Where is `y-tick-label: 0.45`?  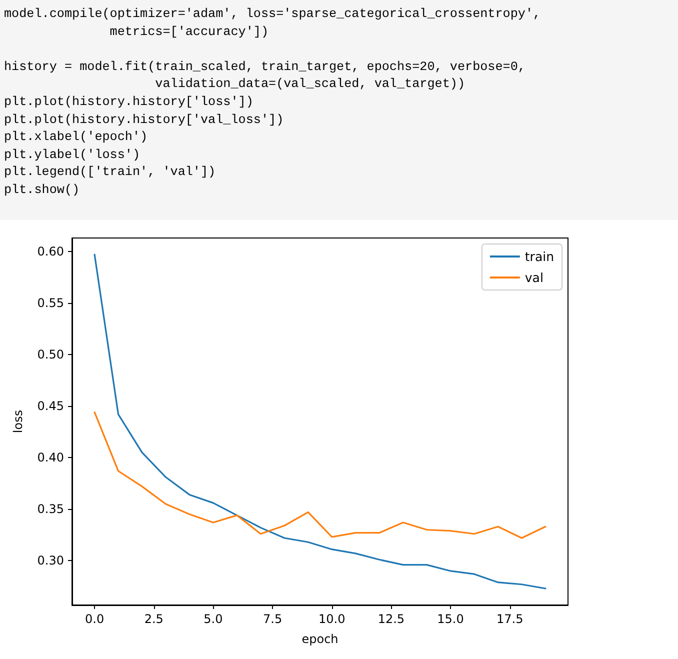
y-tick-label: 0.45 is located at coordinates (50, 406).